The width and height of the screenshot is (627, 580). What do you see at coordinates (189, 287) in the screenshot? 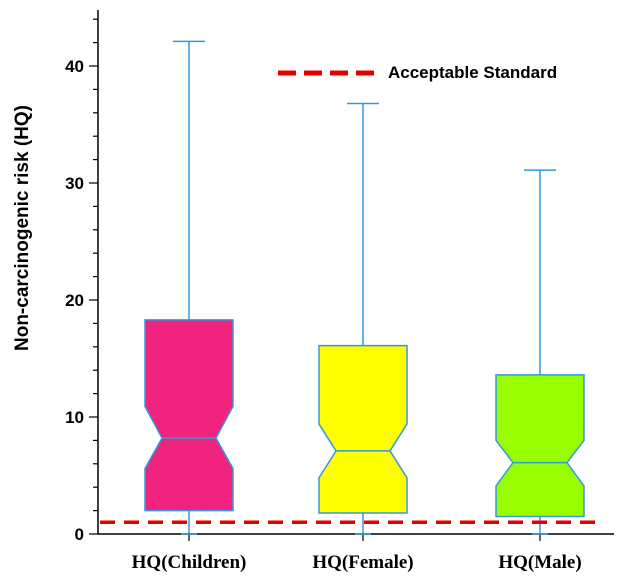
I see `box-HQ(Children)` at bounding box center [189, 287].